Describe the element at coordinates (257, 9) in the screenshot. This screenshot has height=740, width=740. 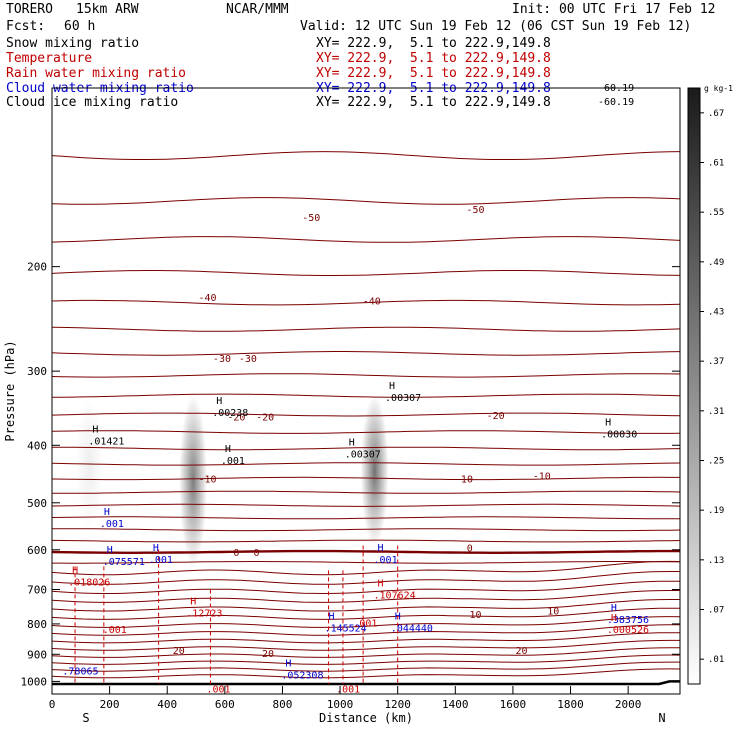
I see `center-name: NCAR/MMM` at that location.